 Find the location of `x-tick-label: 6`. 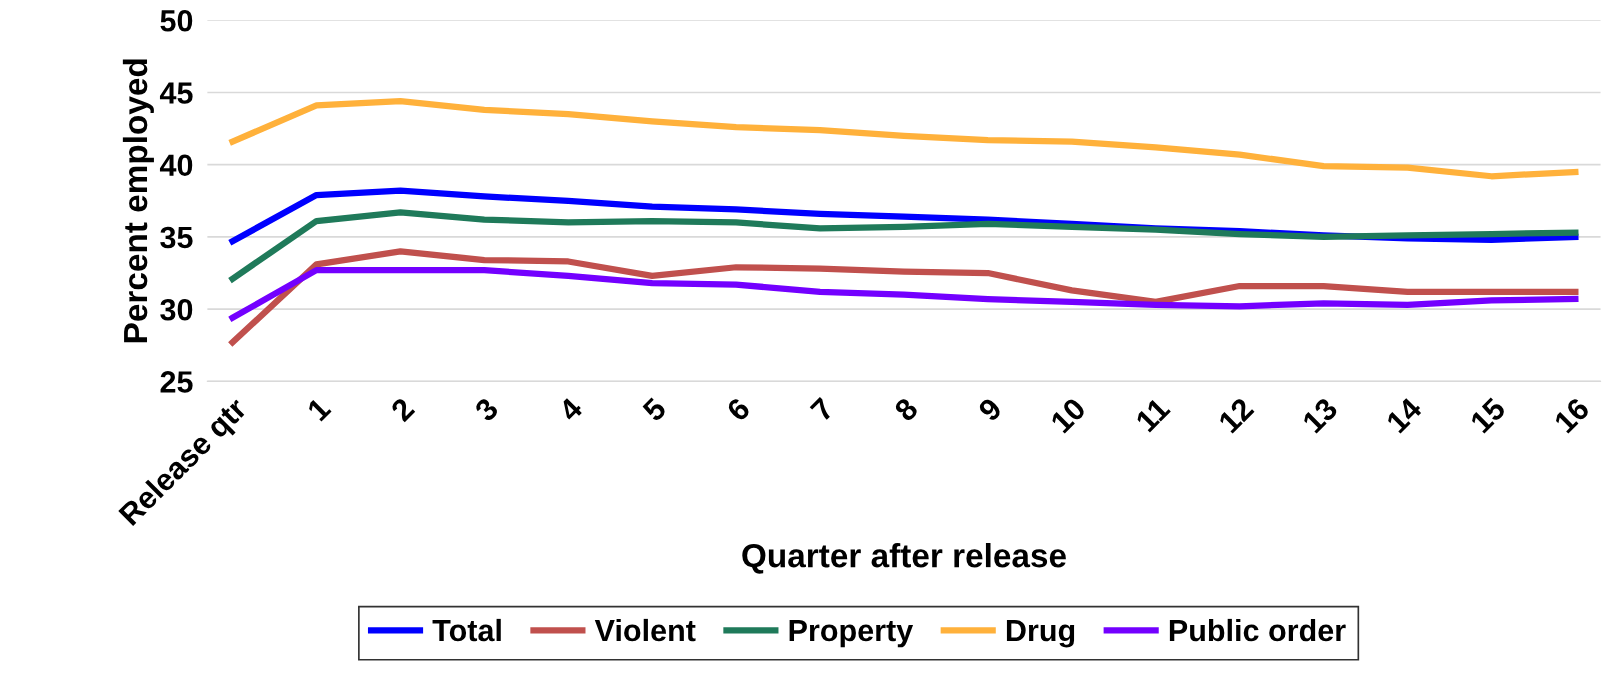

x-tick-label: 6 is located at coordinates (738, 409).